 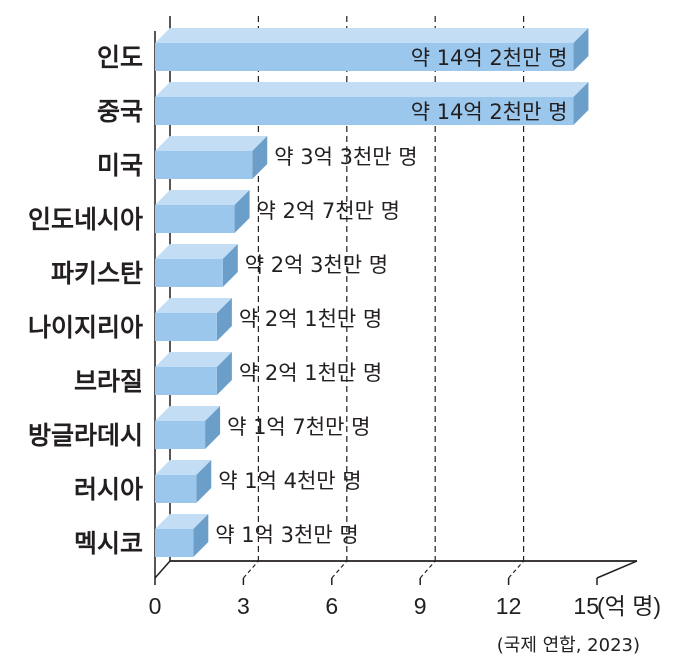 I want to click on data-label: 약 2억 7천만 명, so click(x=328, y=211).